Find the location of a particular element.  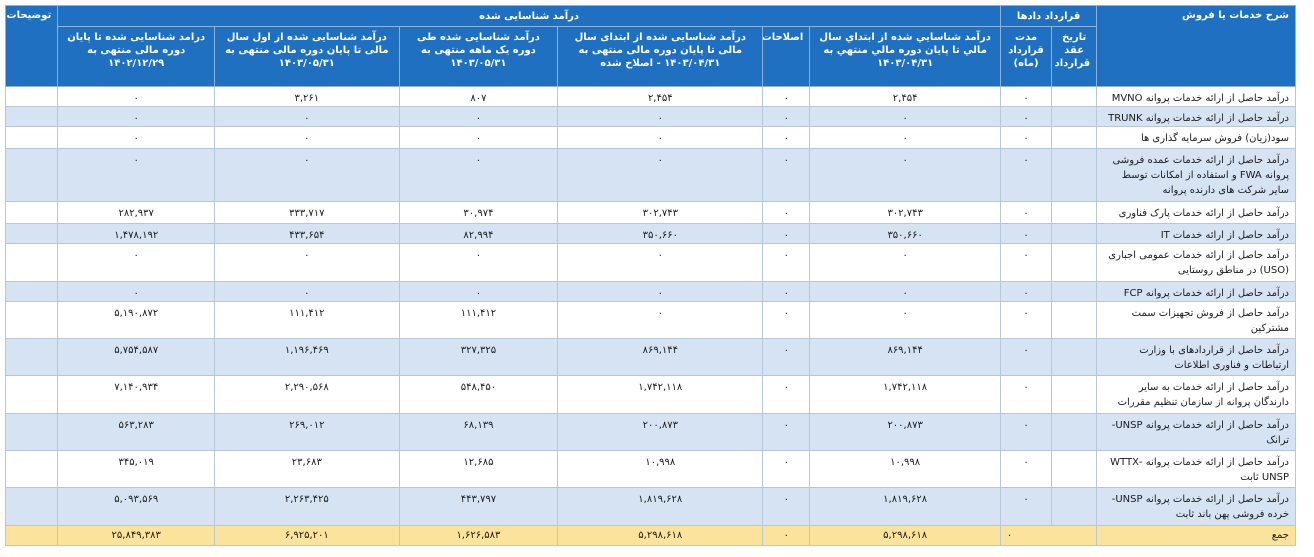

total-contract-duration: ۰ is located at coordinates (1048, 535).